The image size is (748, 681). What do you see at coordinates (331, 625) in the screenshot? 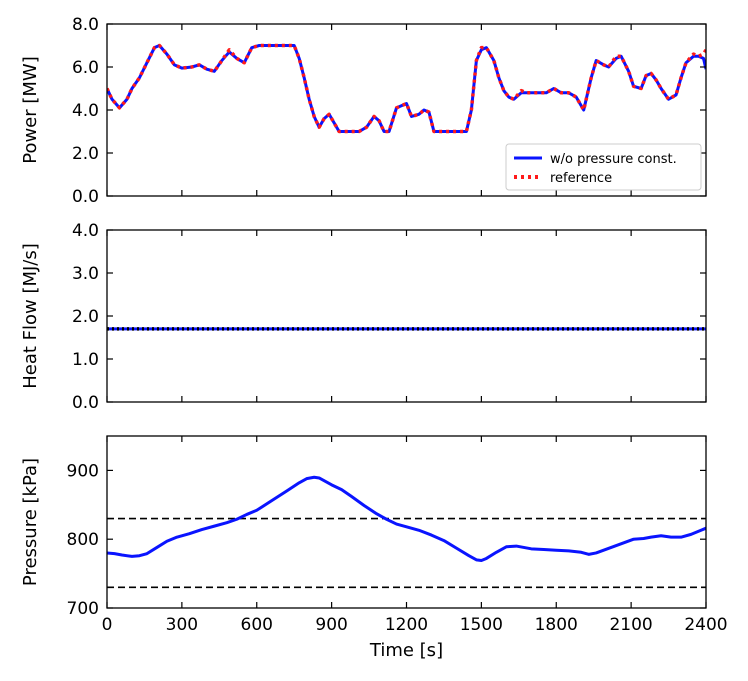
I see `xtick-label: 900` at bounding box center [331, 625].